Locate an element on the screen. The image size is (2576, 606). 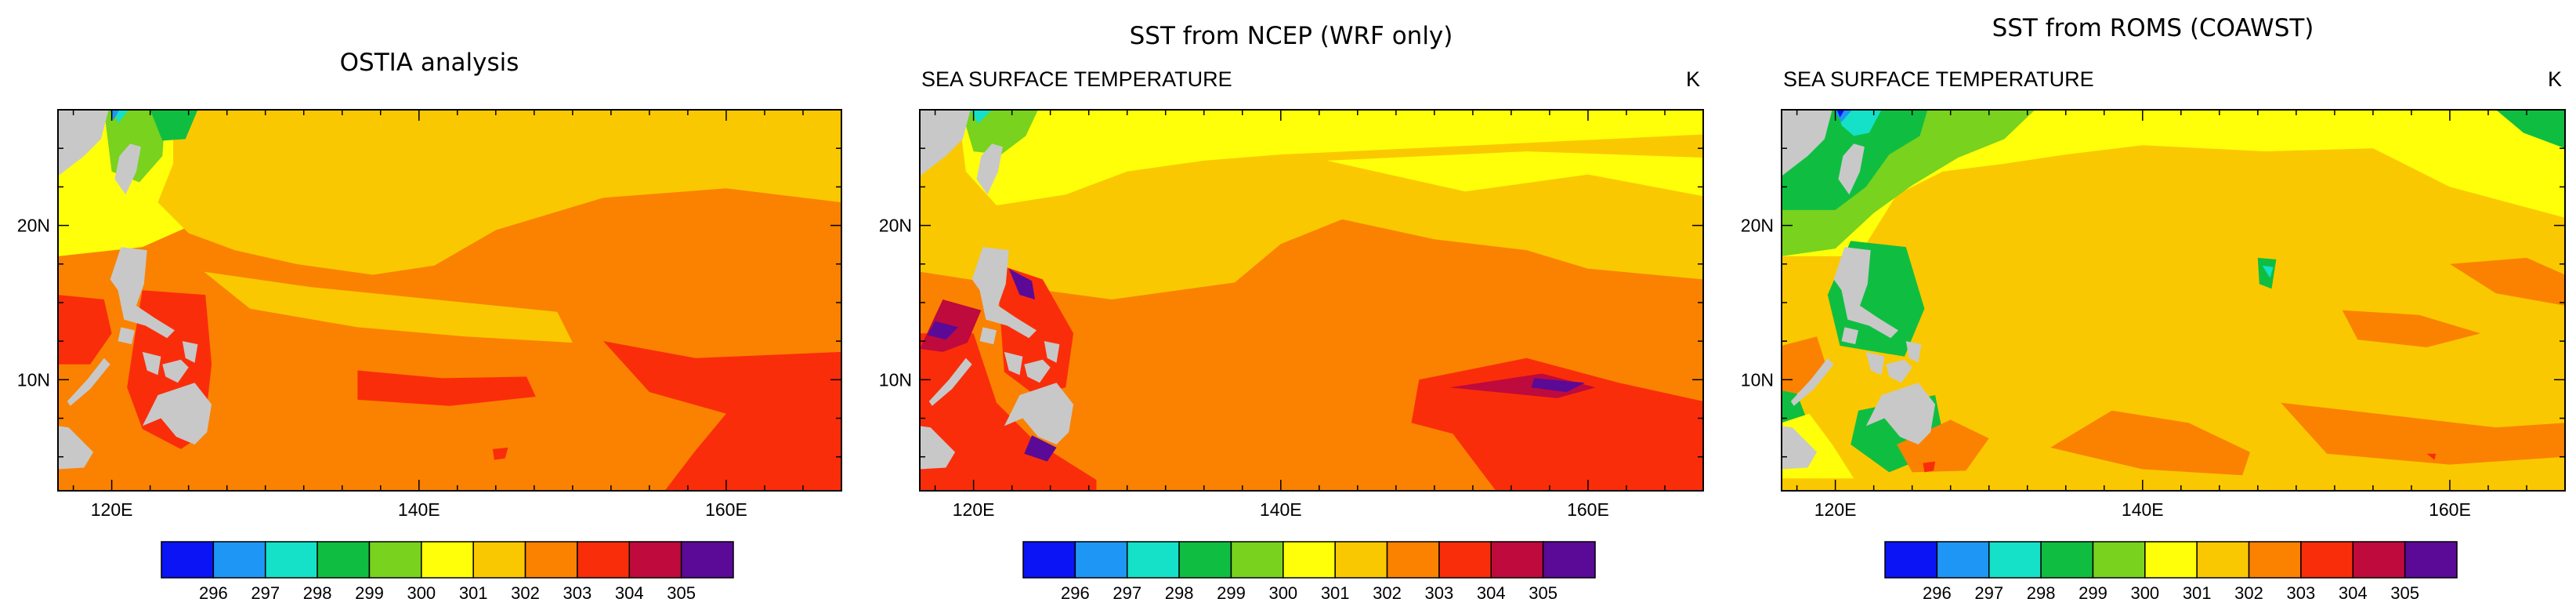
land-taiwan is located at coordinates (1851, 169).